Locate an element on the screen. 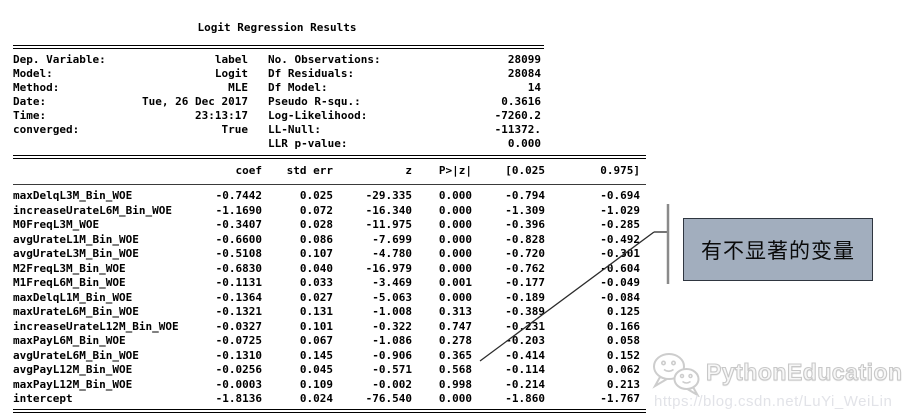 This screenshot has width=906, height=420. param-z: -16.979 is located at coordinates (388, 268).